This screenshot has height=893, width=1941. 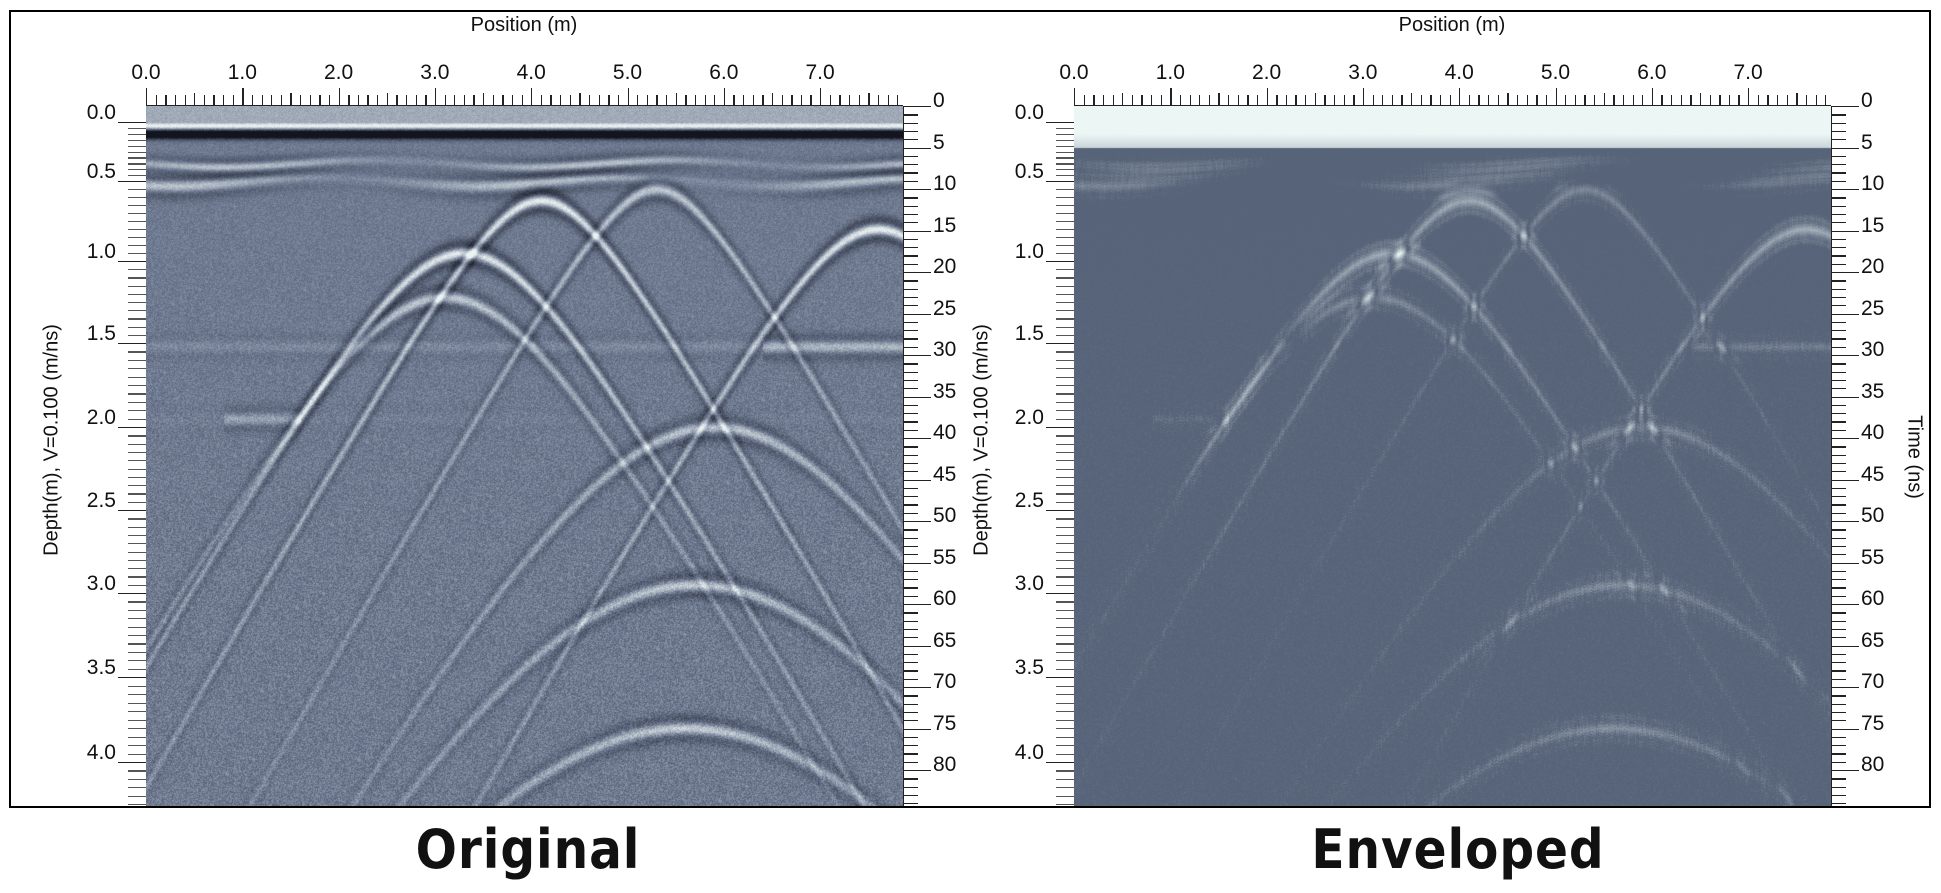 I want to click on panel-caption: Original, so click(x=528, y=849).